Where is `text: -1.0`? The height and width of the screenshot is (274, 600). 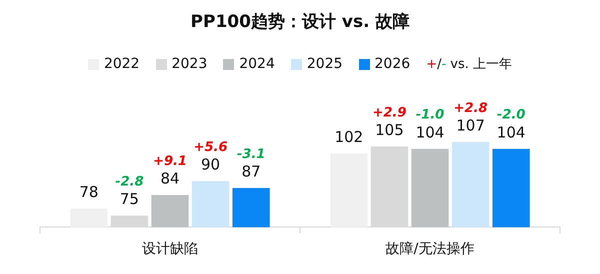 text: -1.0 is located at coordinates (430, 115).